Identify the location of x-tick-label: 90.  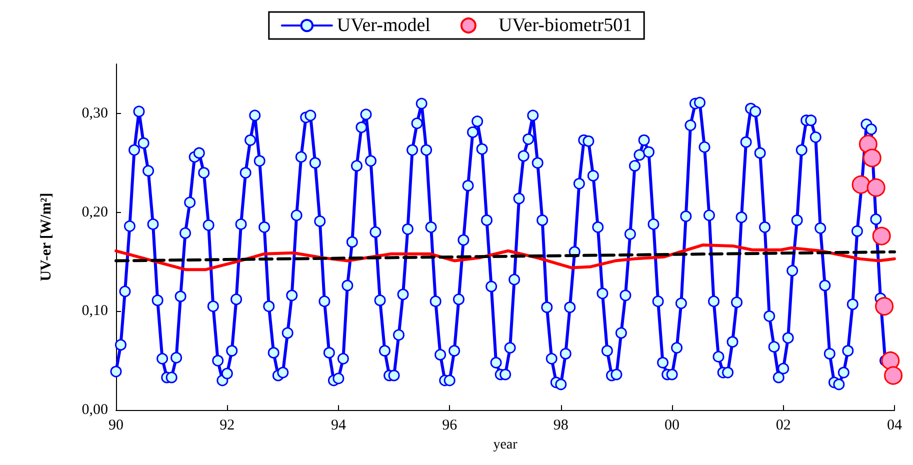
(116, 426).